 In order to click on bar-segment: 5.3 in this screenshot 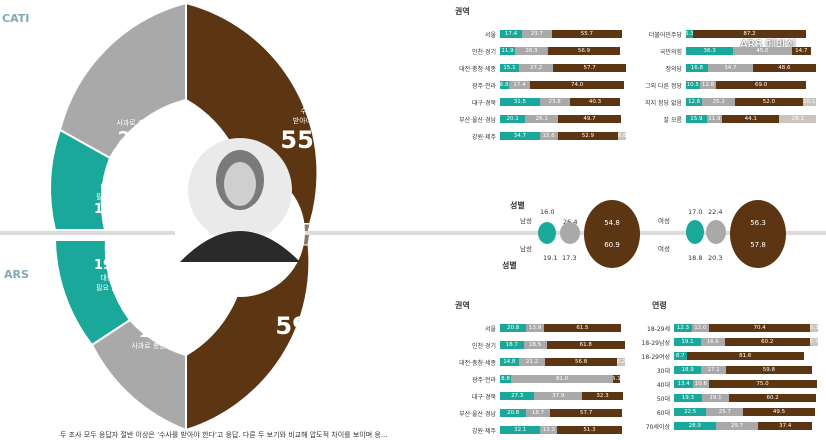, I will do `click(814, 328)`.